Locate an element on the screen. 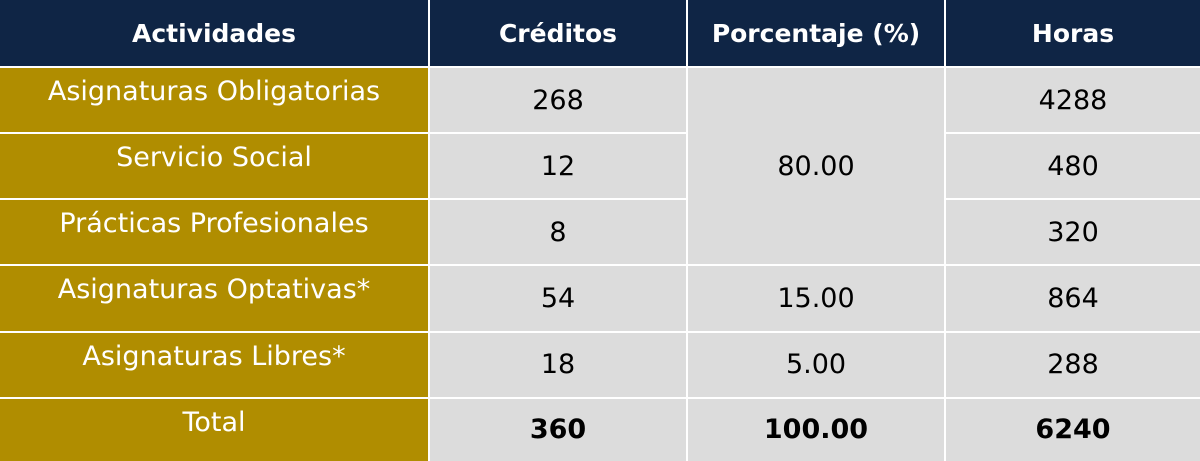 The width and height of the screenshot is (1200, 461). table-row: Asignaturas Libres* 18 5.00 288 is located at coordinates (600, 365).